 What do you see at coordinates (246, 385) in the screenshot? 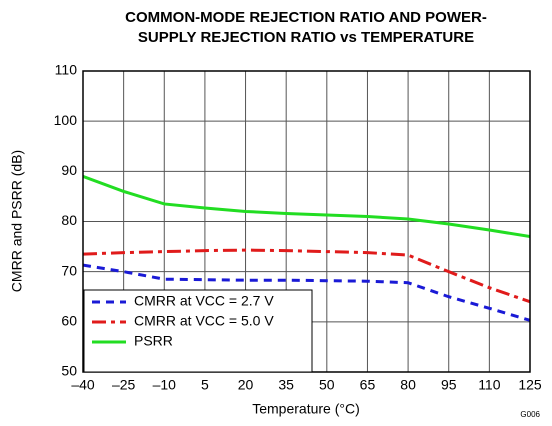
I see `x-tick-label: 20` at bounding box center [246, 385].